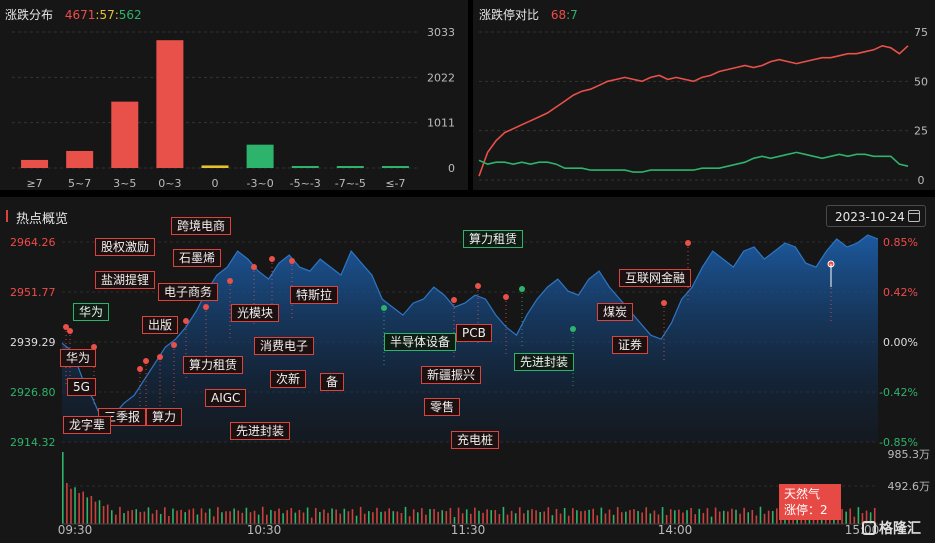 The width and height of the screenshot is (935, 543). I want to click on concept-tag: 跨境电商, so click(201, 226).